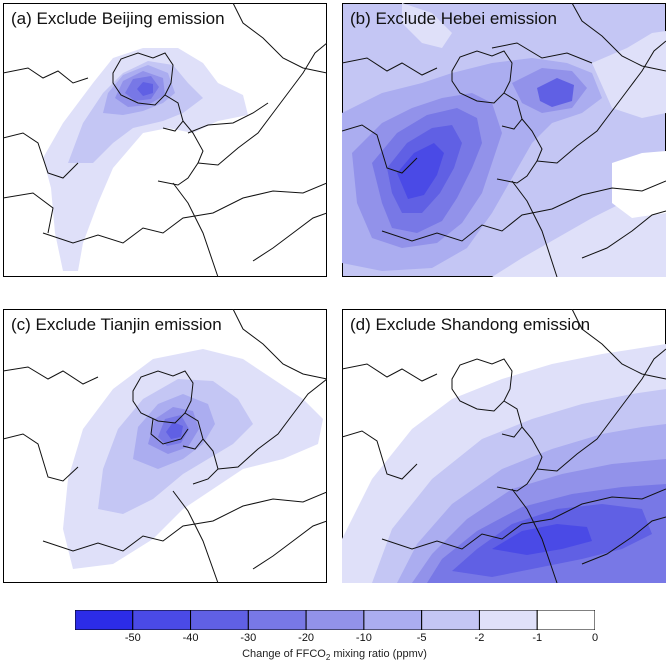 The width and height of the screenshot is (669, 667). I want to click on colorbar-tick-label: -5, so click(421, 638).